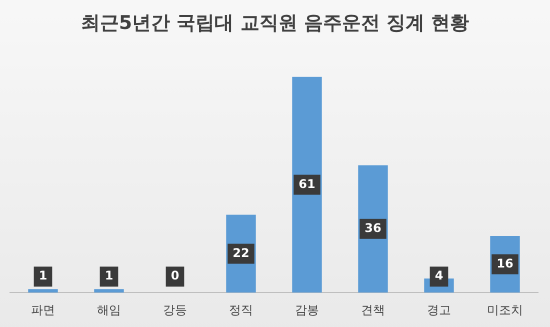  I want to click on data-label: 16, so click(505, 263).